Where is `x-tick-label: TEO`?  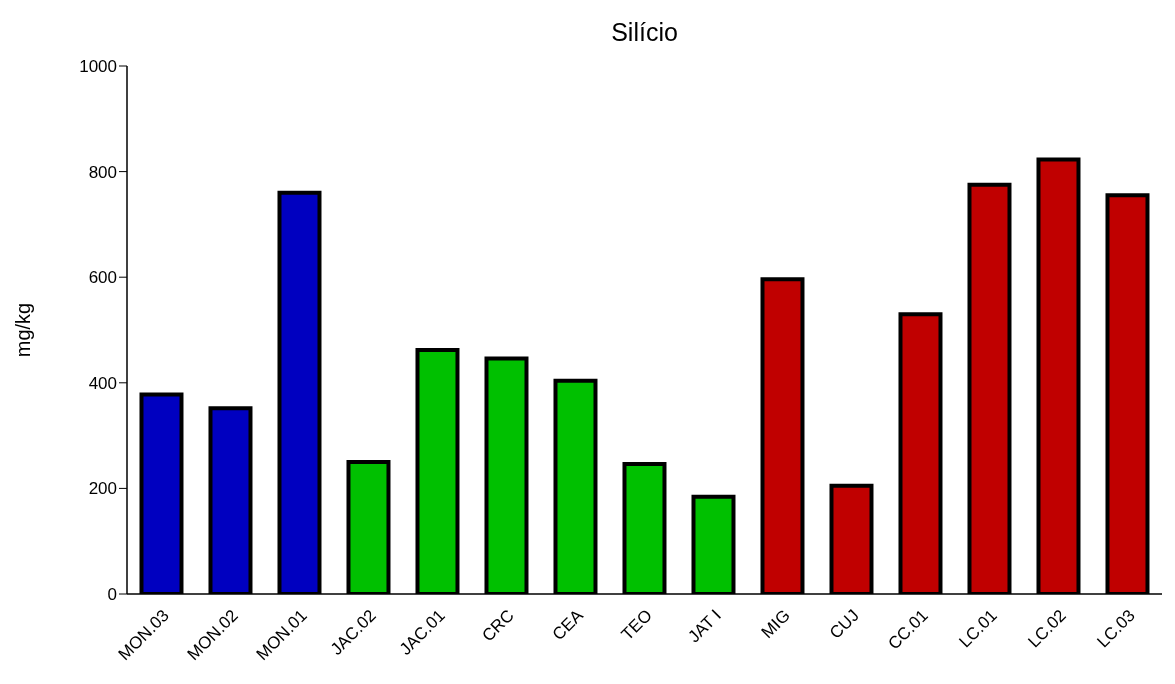
x-tick-label: TEO is located at coordinates (636, 625).